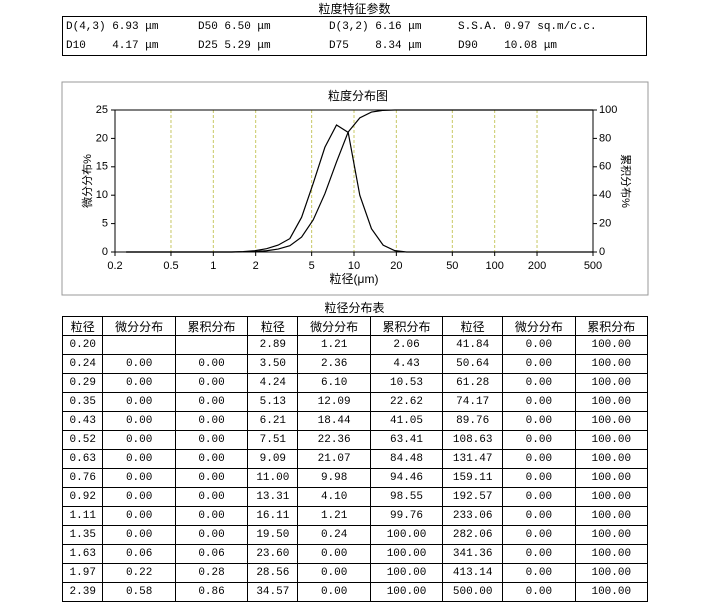 Image resolution: width=709 pixels, height=608 pixels. Describe the element at coordinates (105, 252) in the screenshot. I see `y-tick-label: 0` at that location.